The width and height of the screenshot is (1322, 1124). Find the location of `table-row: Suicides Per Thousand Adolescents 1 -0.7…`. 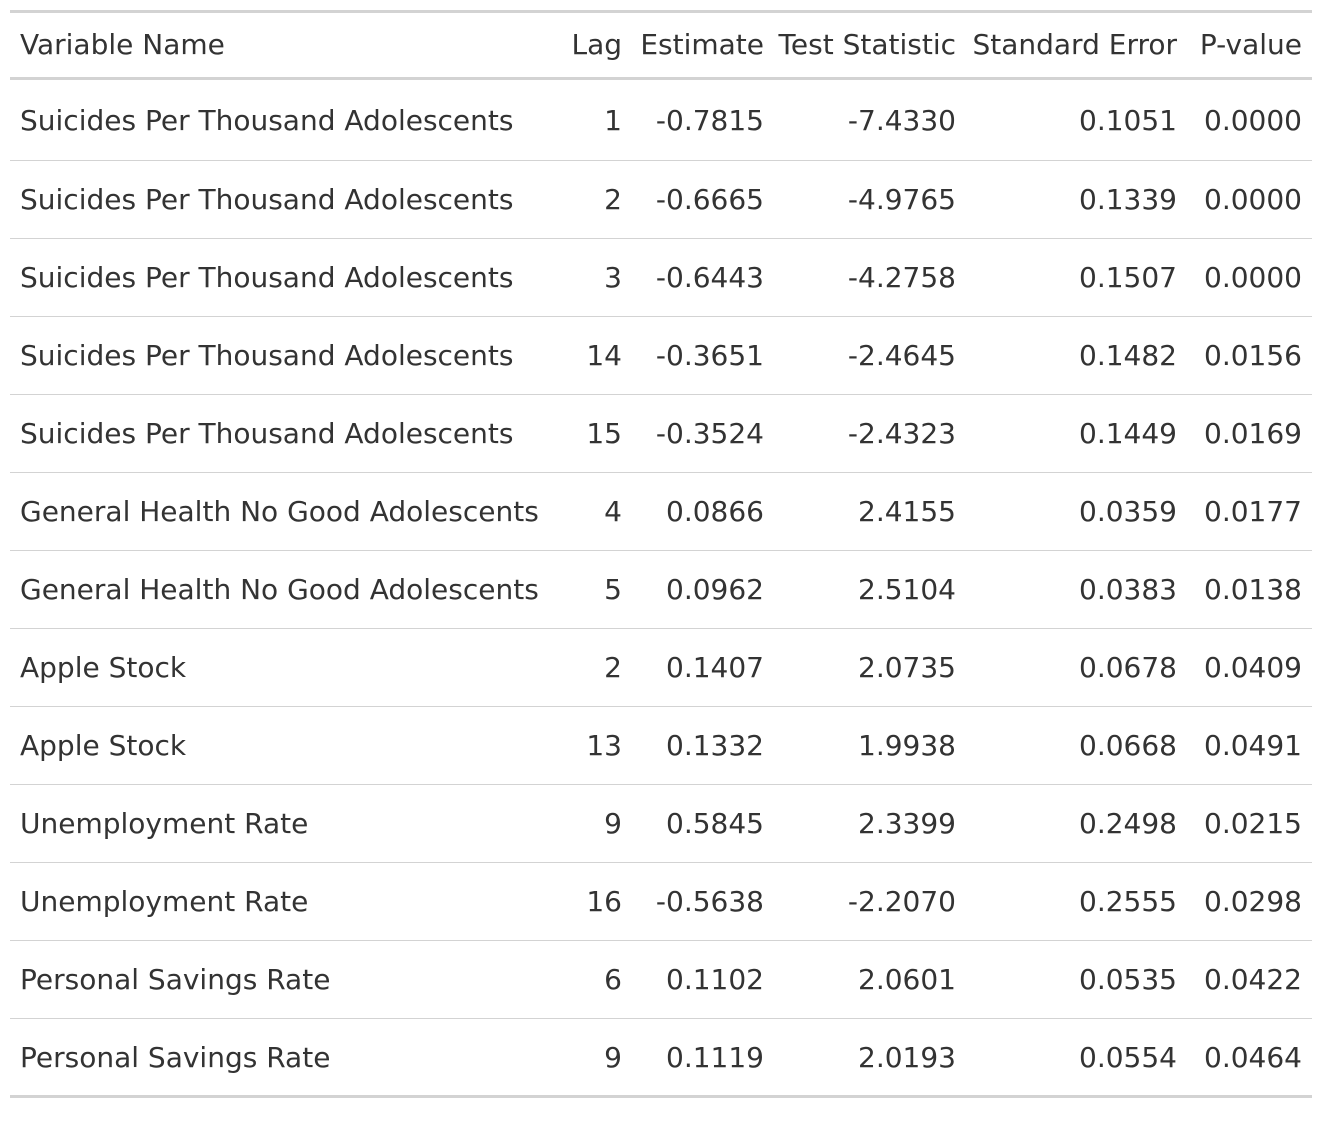

table-row: Suicides Per Thousand Adolescents 1 -0.7… is located at coordinates (661, 120).